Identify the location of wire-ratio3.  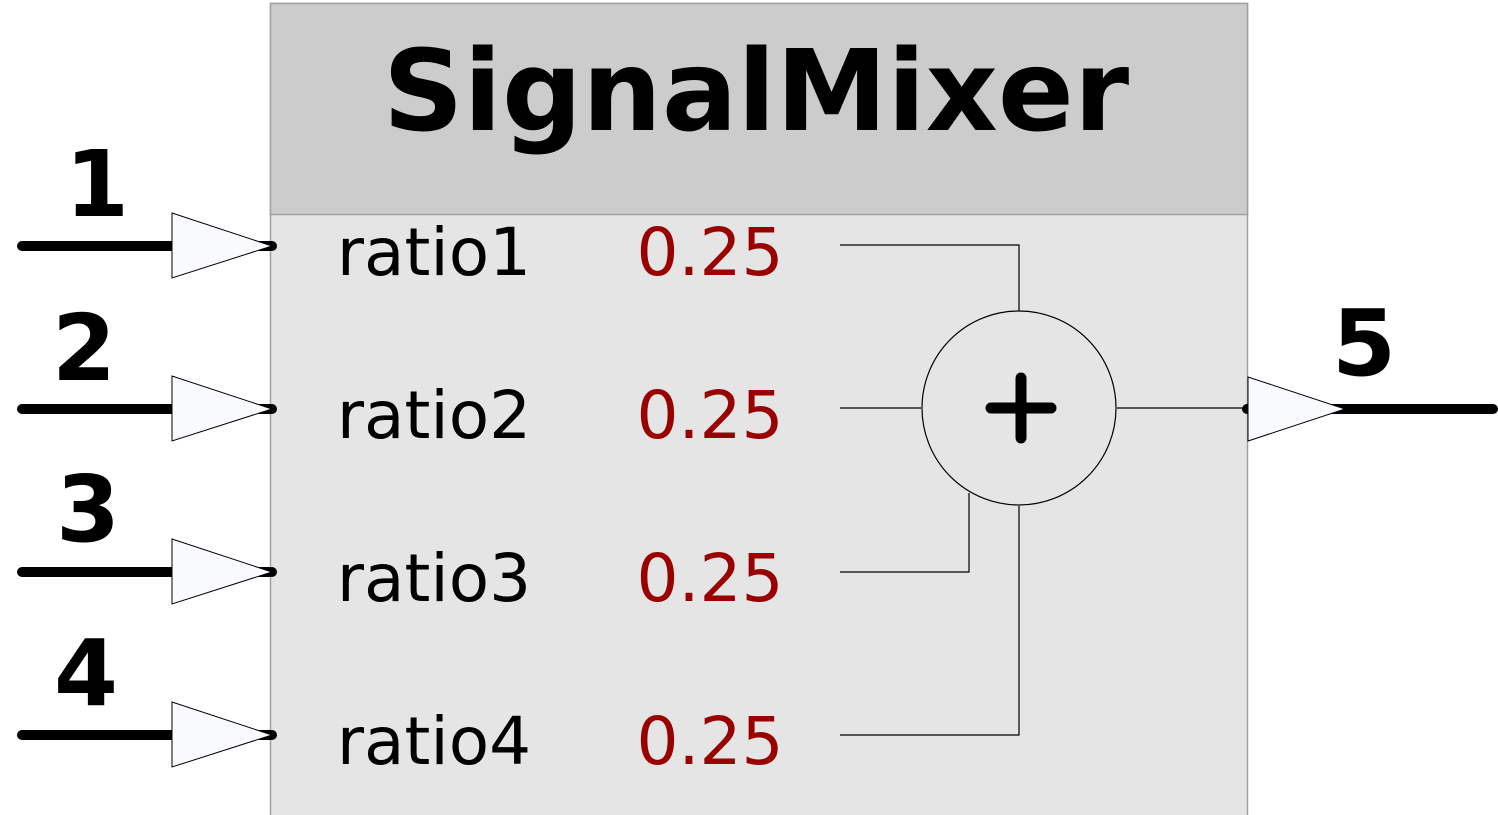
(905, 533).